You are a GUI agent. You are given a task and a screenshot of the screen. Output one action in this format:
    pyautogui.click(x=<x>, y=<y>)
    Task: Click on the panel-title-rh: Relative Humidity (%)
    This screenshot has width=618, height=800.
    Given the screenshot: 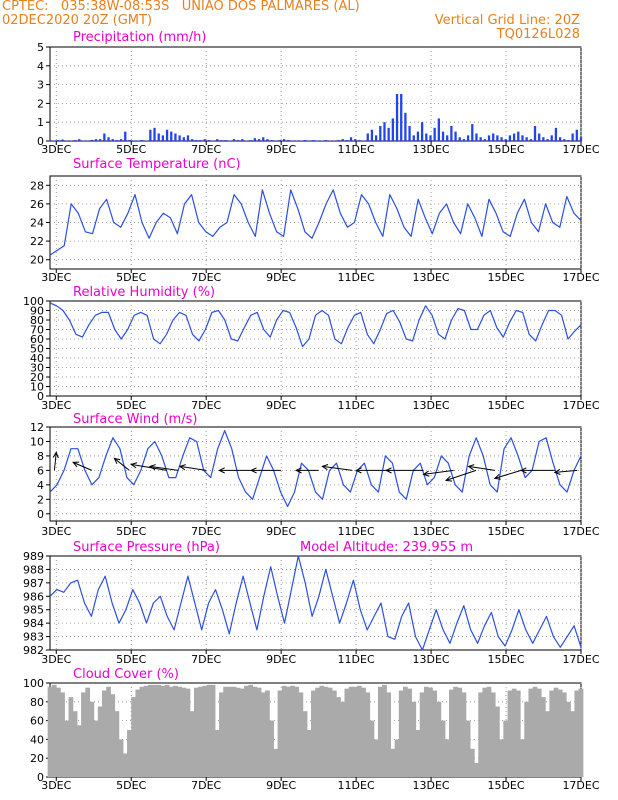 What is the action you would take?
    pyautogui.click(x=144, y=292)
    